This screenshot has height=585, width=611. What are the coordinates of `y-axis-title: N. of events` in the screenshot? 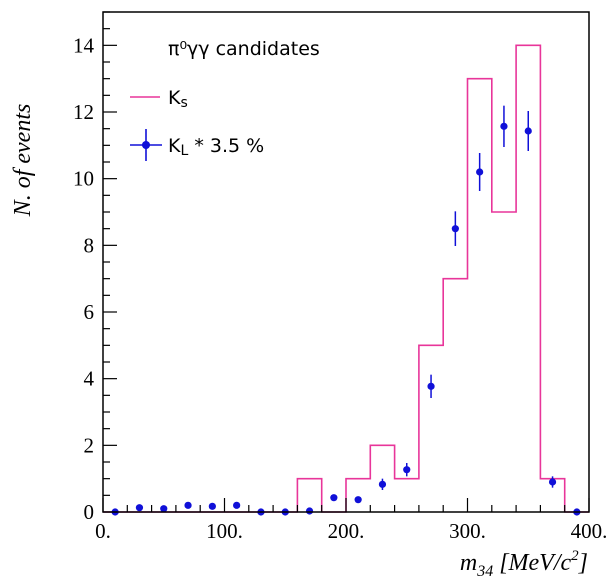 It's located at (23, 161).